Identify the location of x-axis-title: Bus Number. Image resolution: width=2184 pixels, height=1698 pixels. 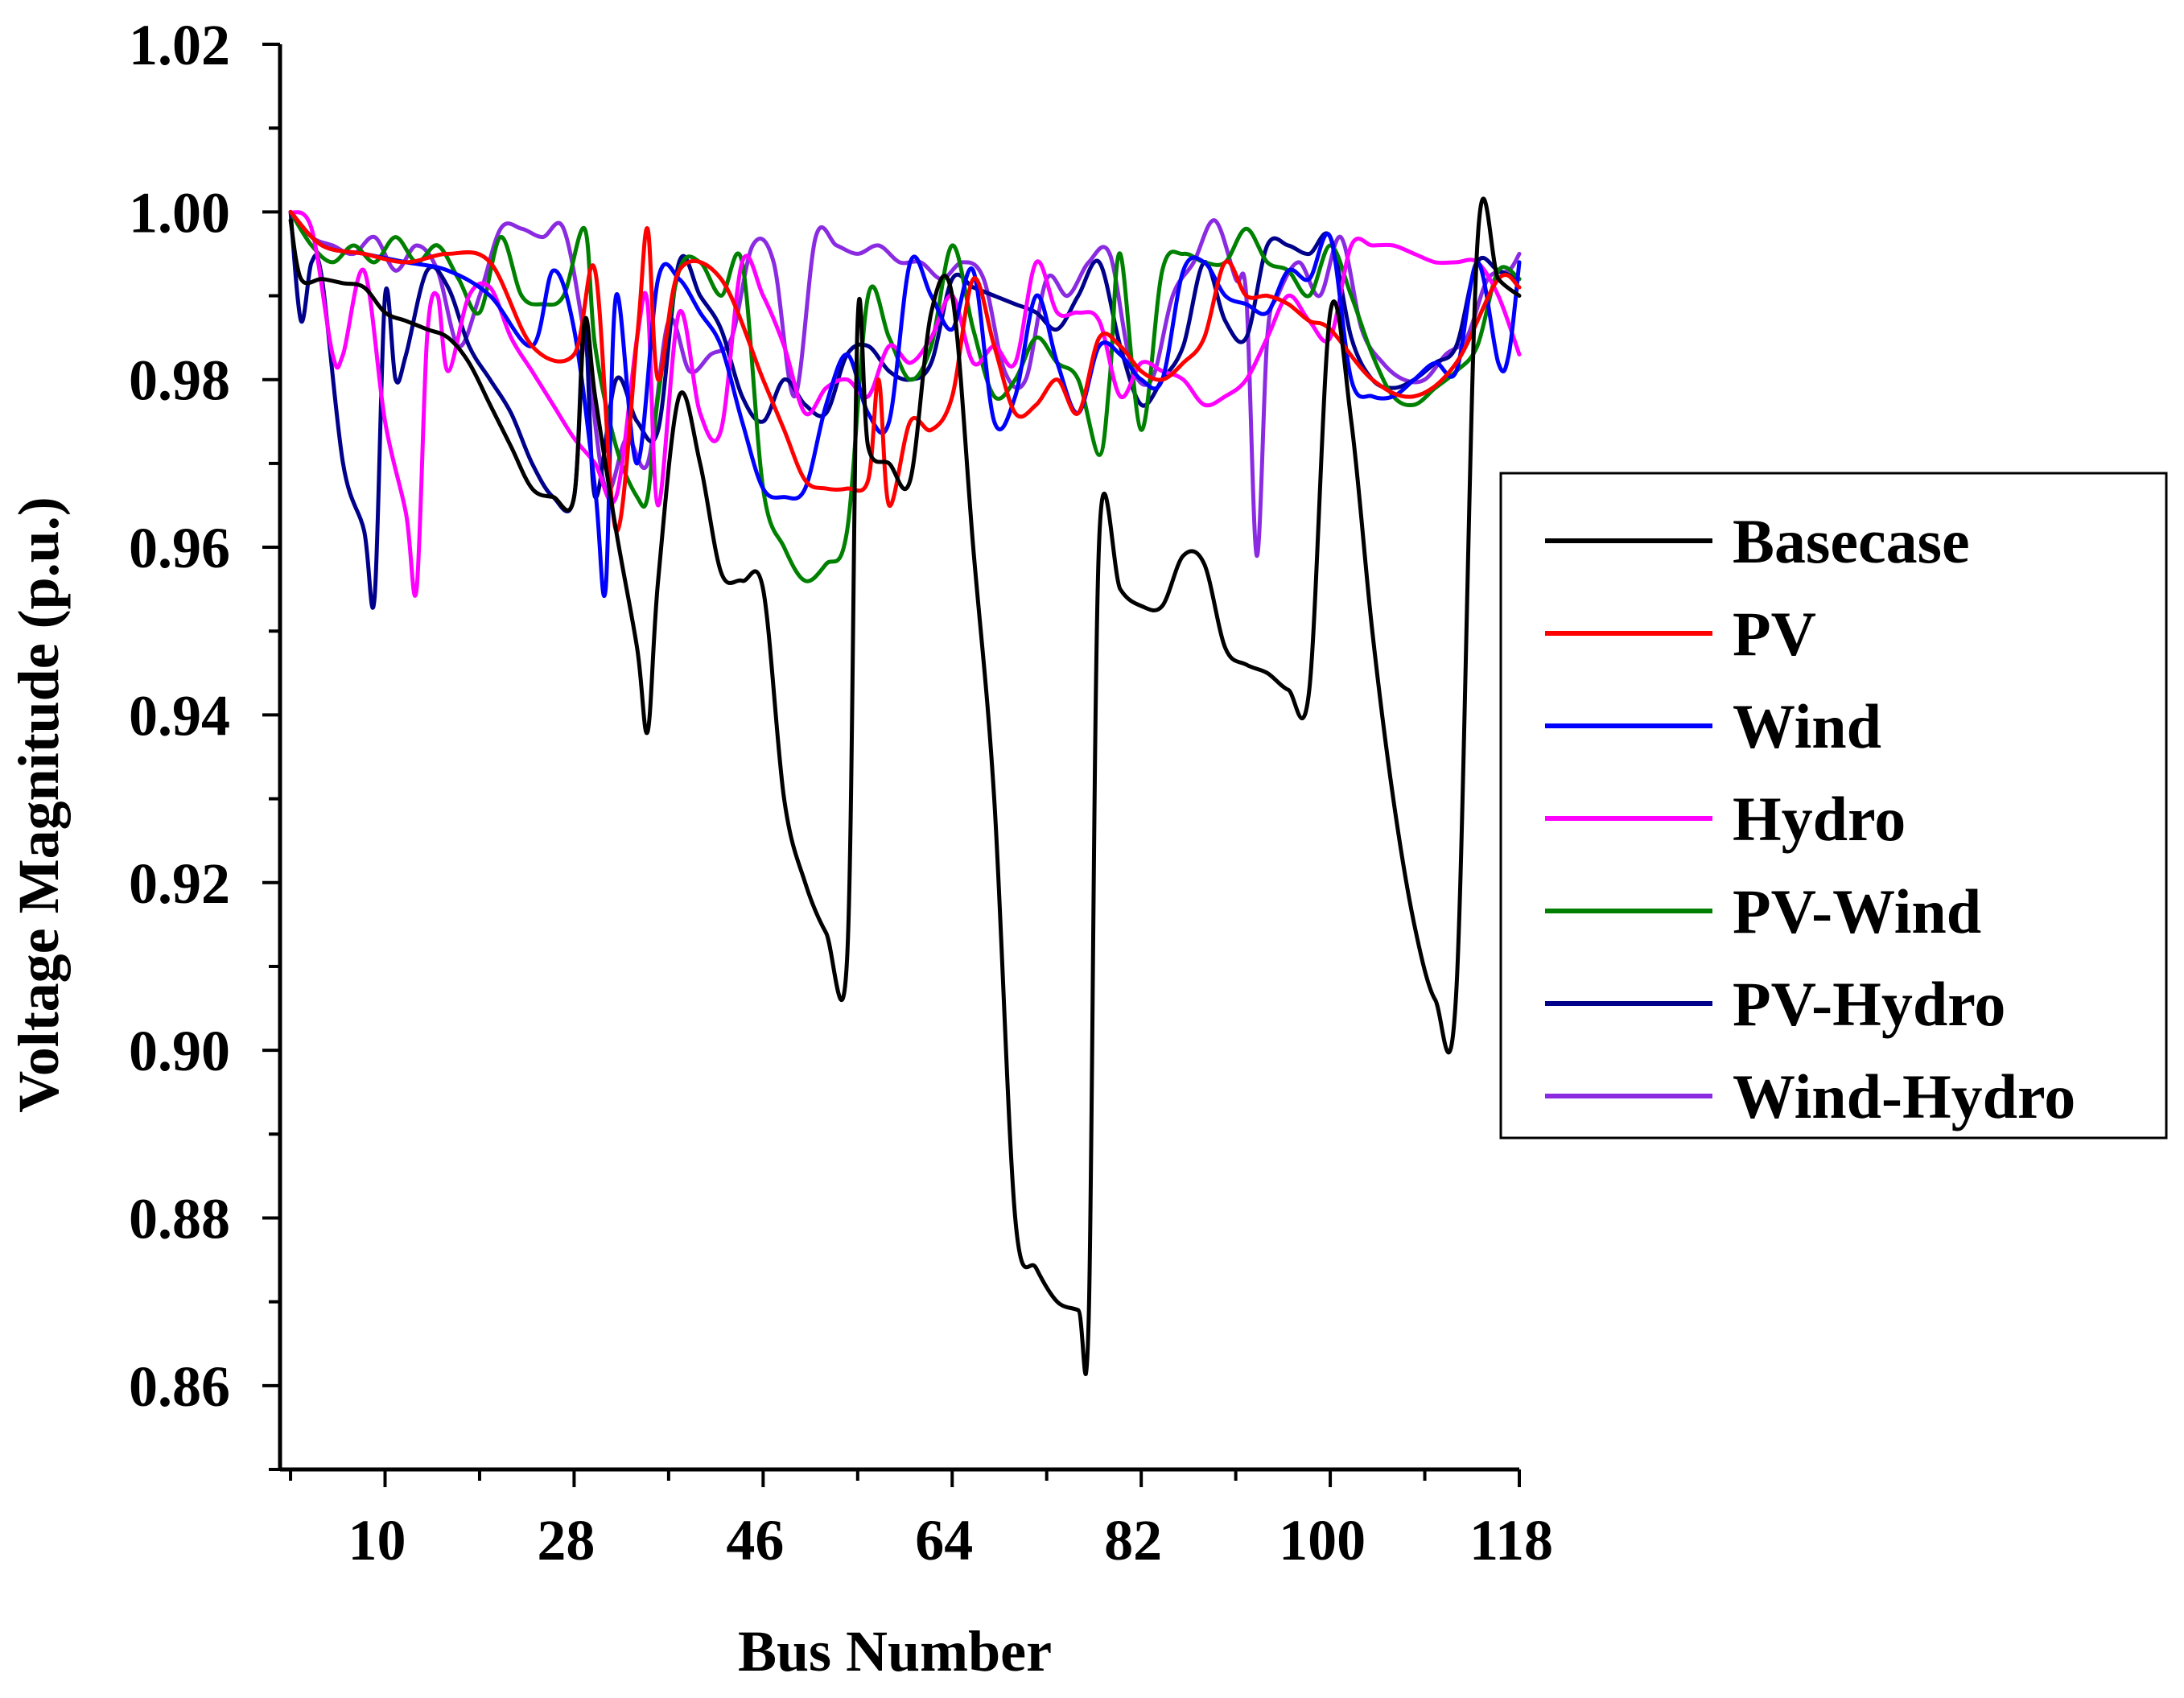
(895, 1651).